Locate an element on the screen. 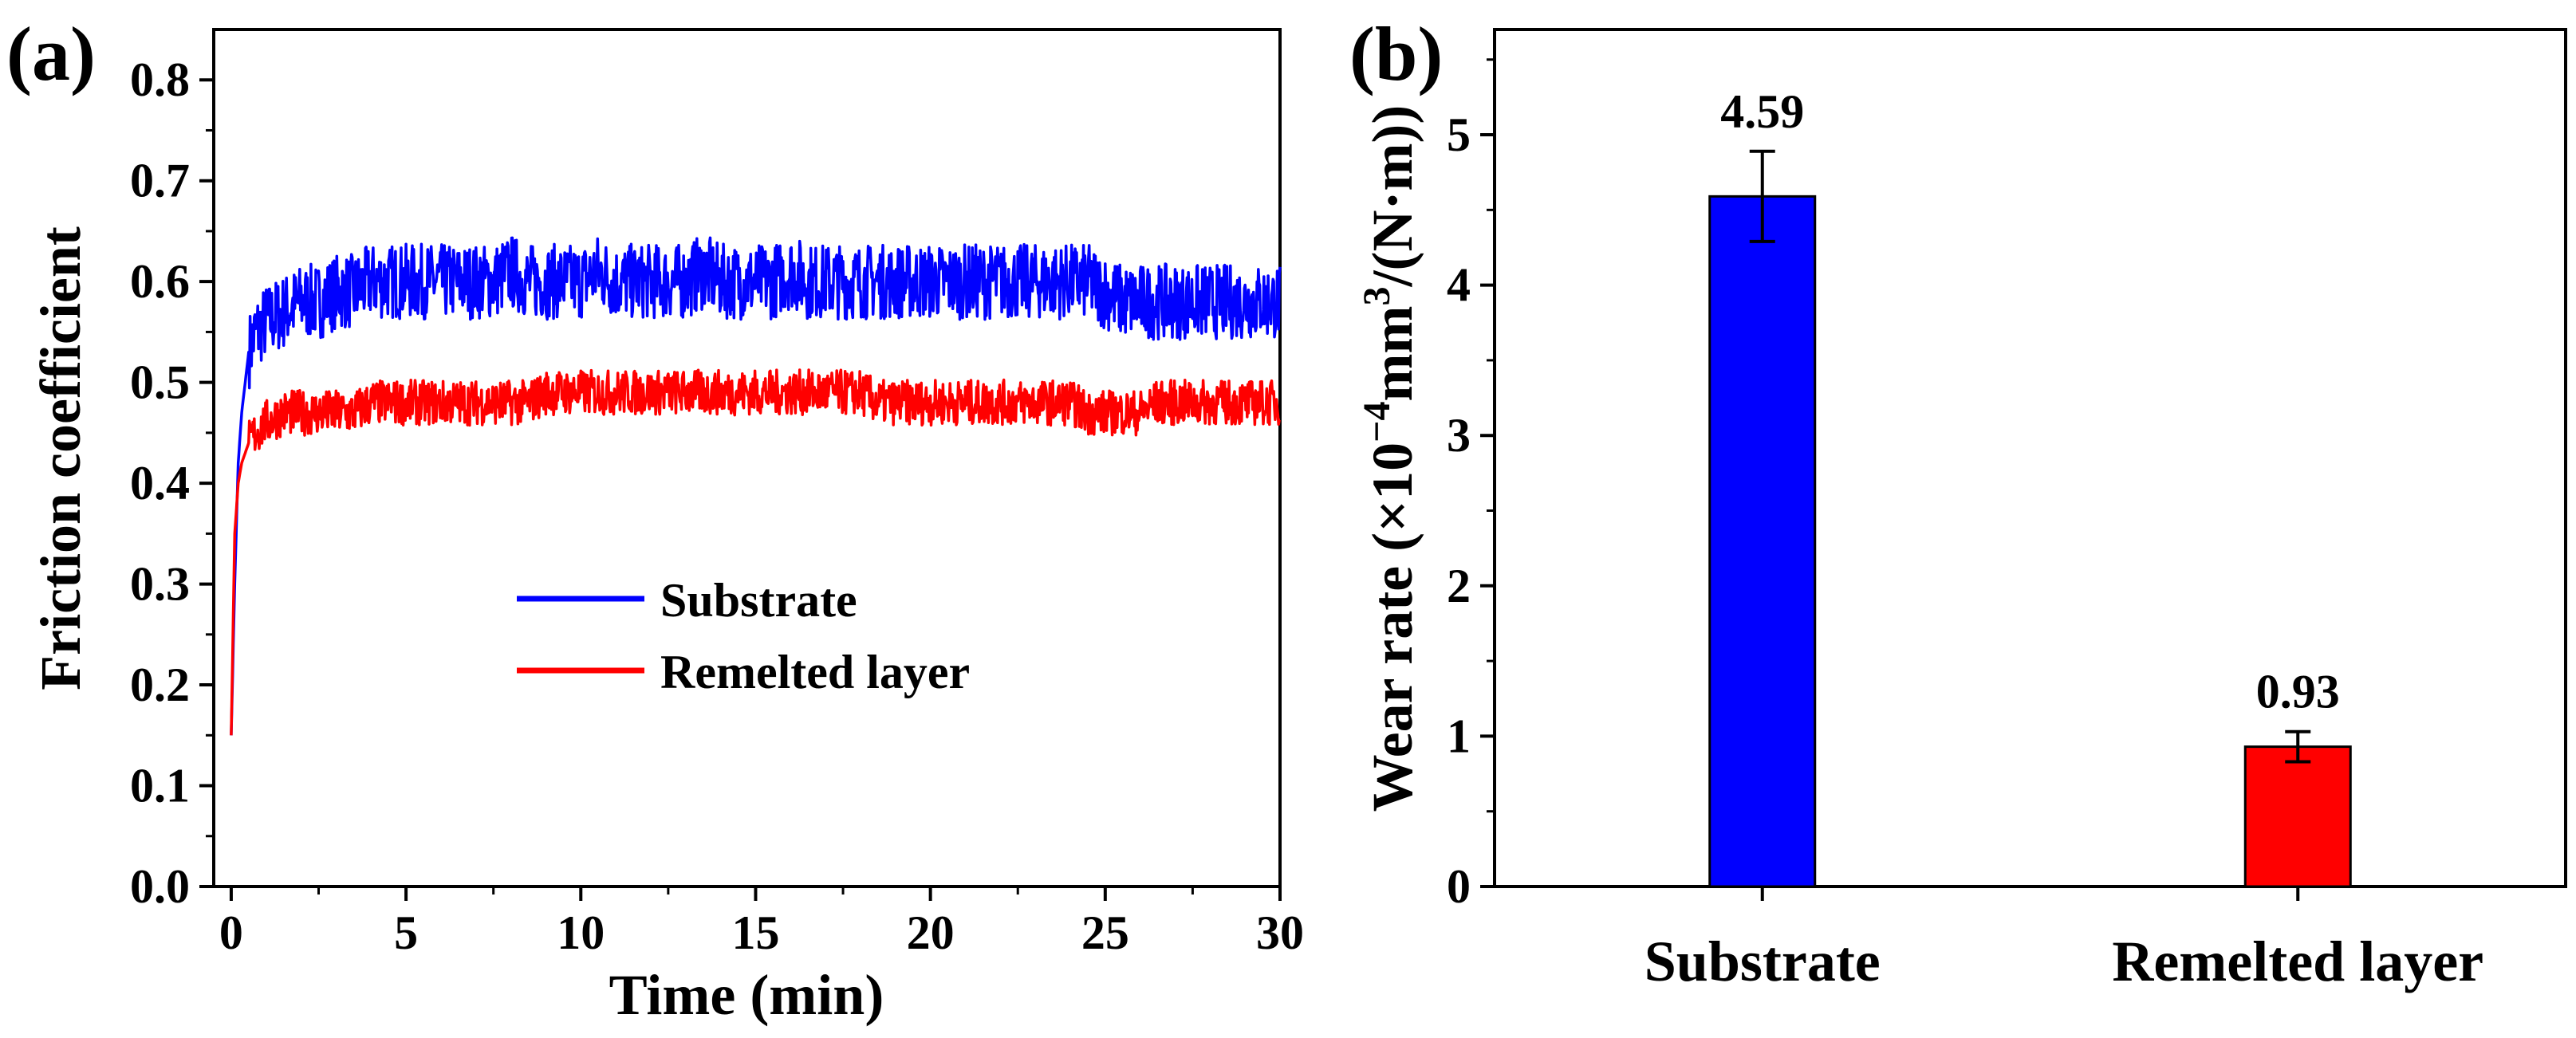 This screenshot has height=1038, width=2576. x-tick-label-a: 10 is located at coordinates (581, 932).